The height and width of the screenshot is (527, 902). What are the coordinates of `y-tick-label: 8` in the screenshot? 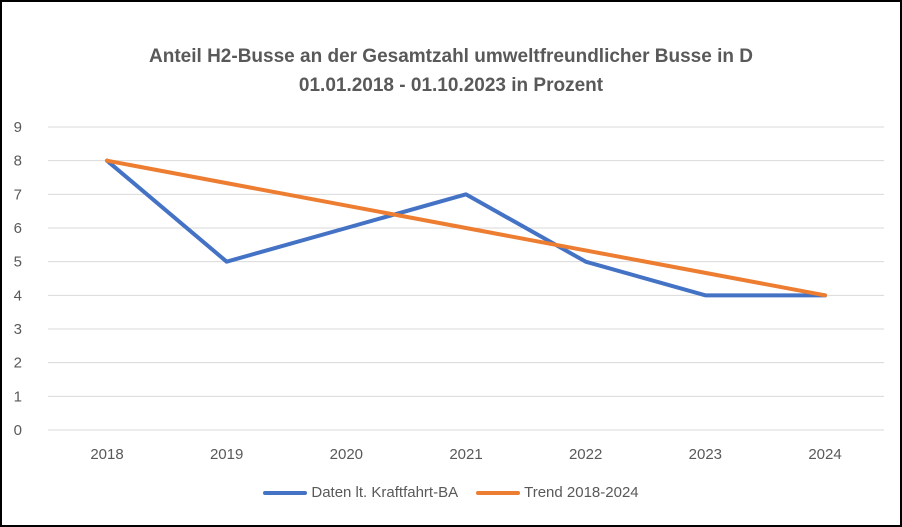 It's located at (18, 161).